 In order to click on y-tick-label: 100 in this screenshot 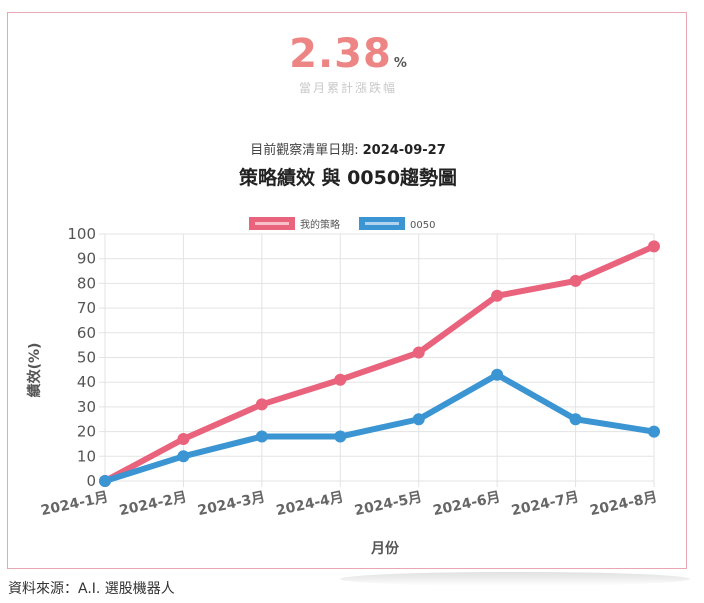, I will do `click(81, 234)`.